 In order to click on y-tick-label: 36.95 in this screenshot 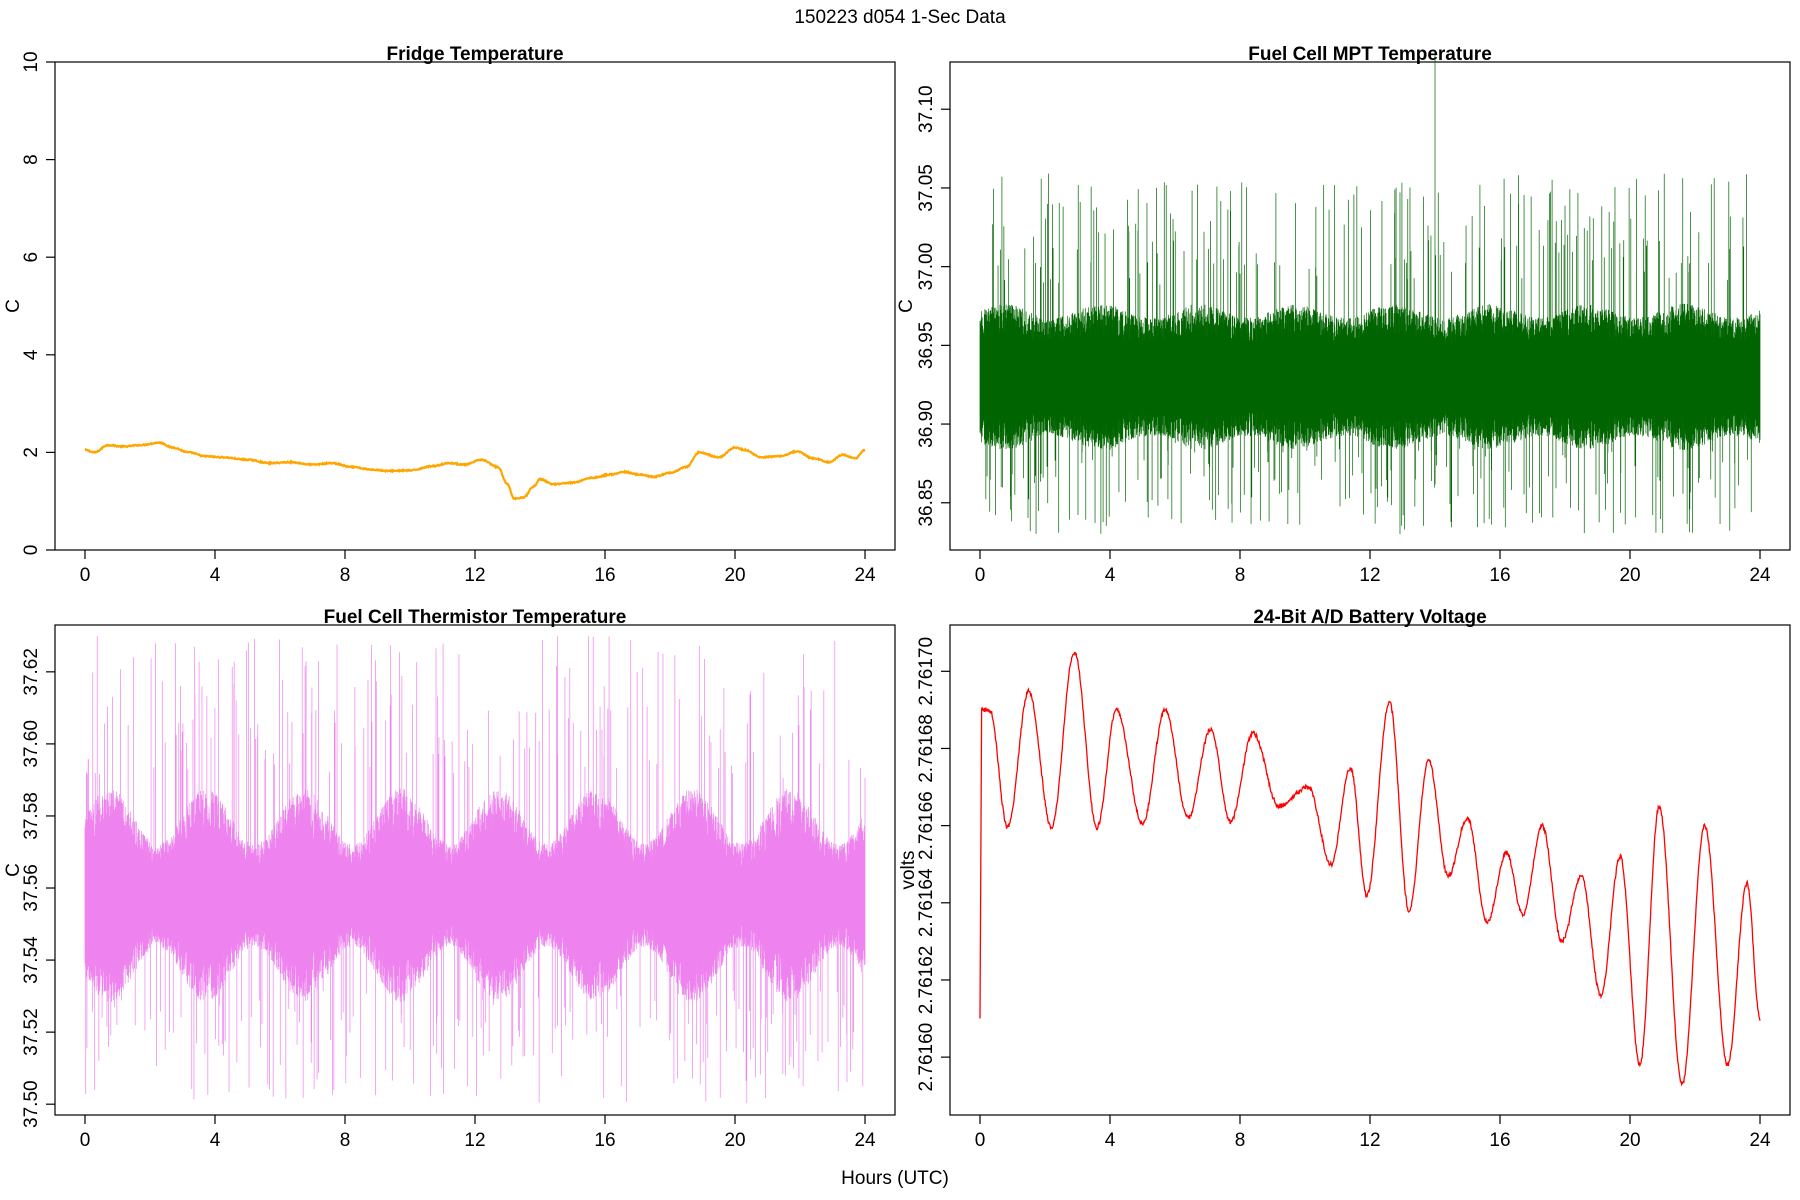, I will do `click(926, 346)`.